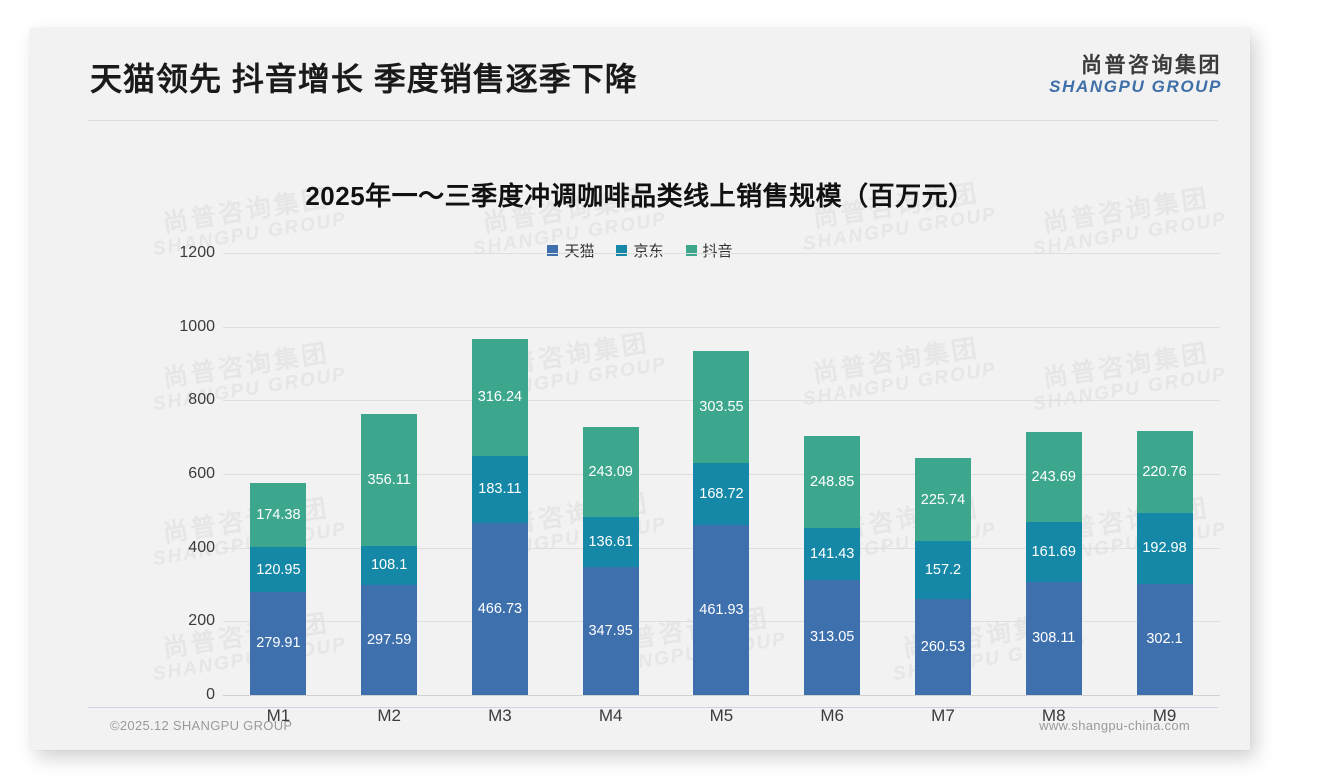  Describe the element at coordinates (1164, 715) in the screenshot. I see `x-axis-tick-label: M9` at that location.